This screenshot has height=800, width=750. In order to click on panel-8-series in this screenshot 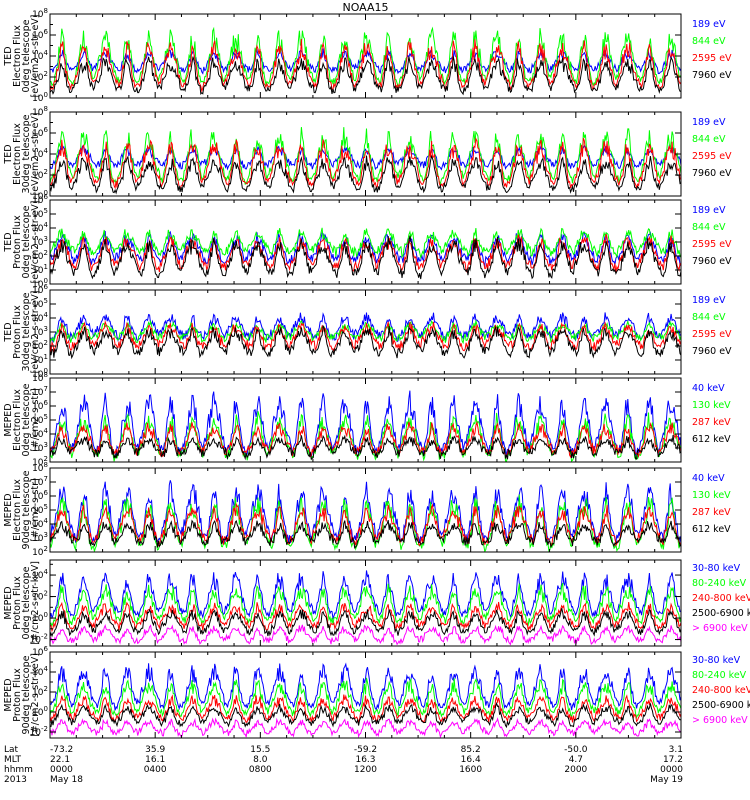, I will do `click(365, 700)`.